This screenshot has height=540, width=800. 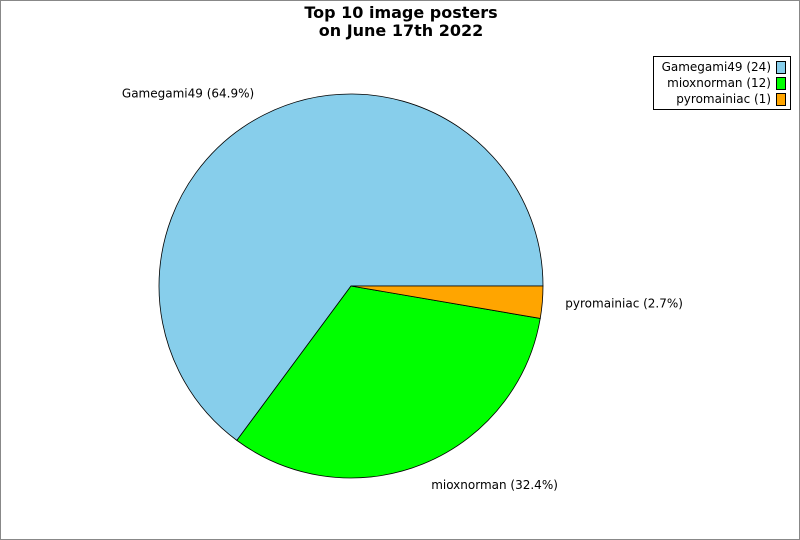 What do you see at coordinates (401, 30) in the screenshot?
I see `chart-title-line-2: on June 17th 2022` at bounding box center [401, 30].